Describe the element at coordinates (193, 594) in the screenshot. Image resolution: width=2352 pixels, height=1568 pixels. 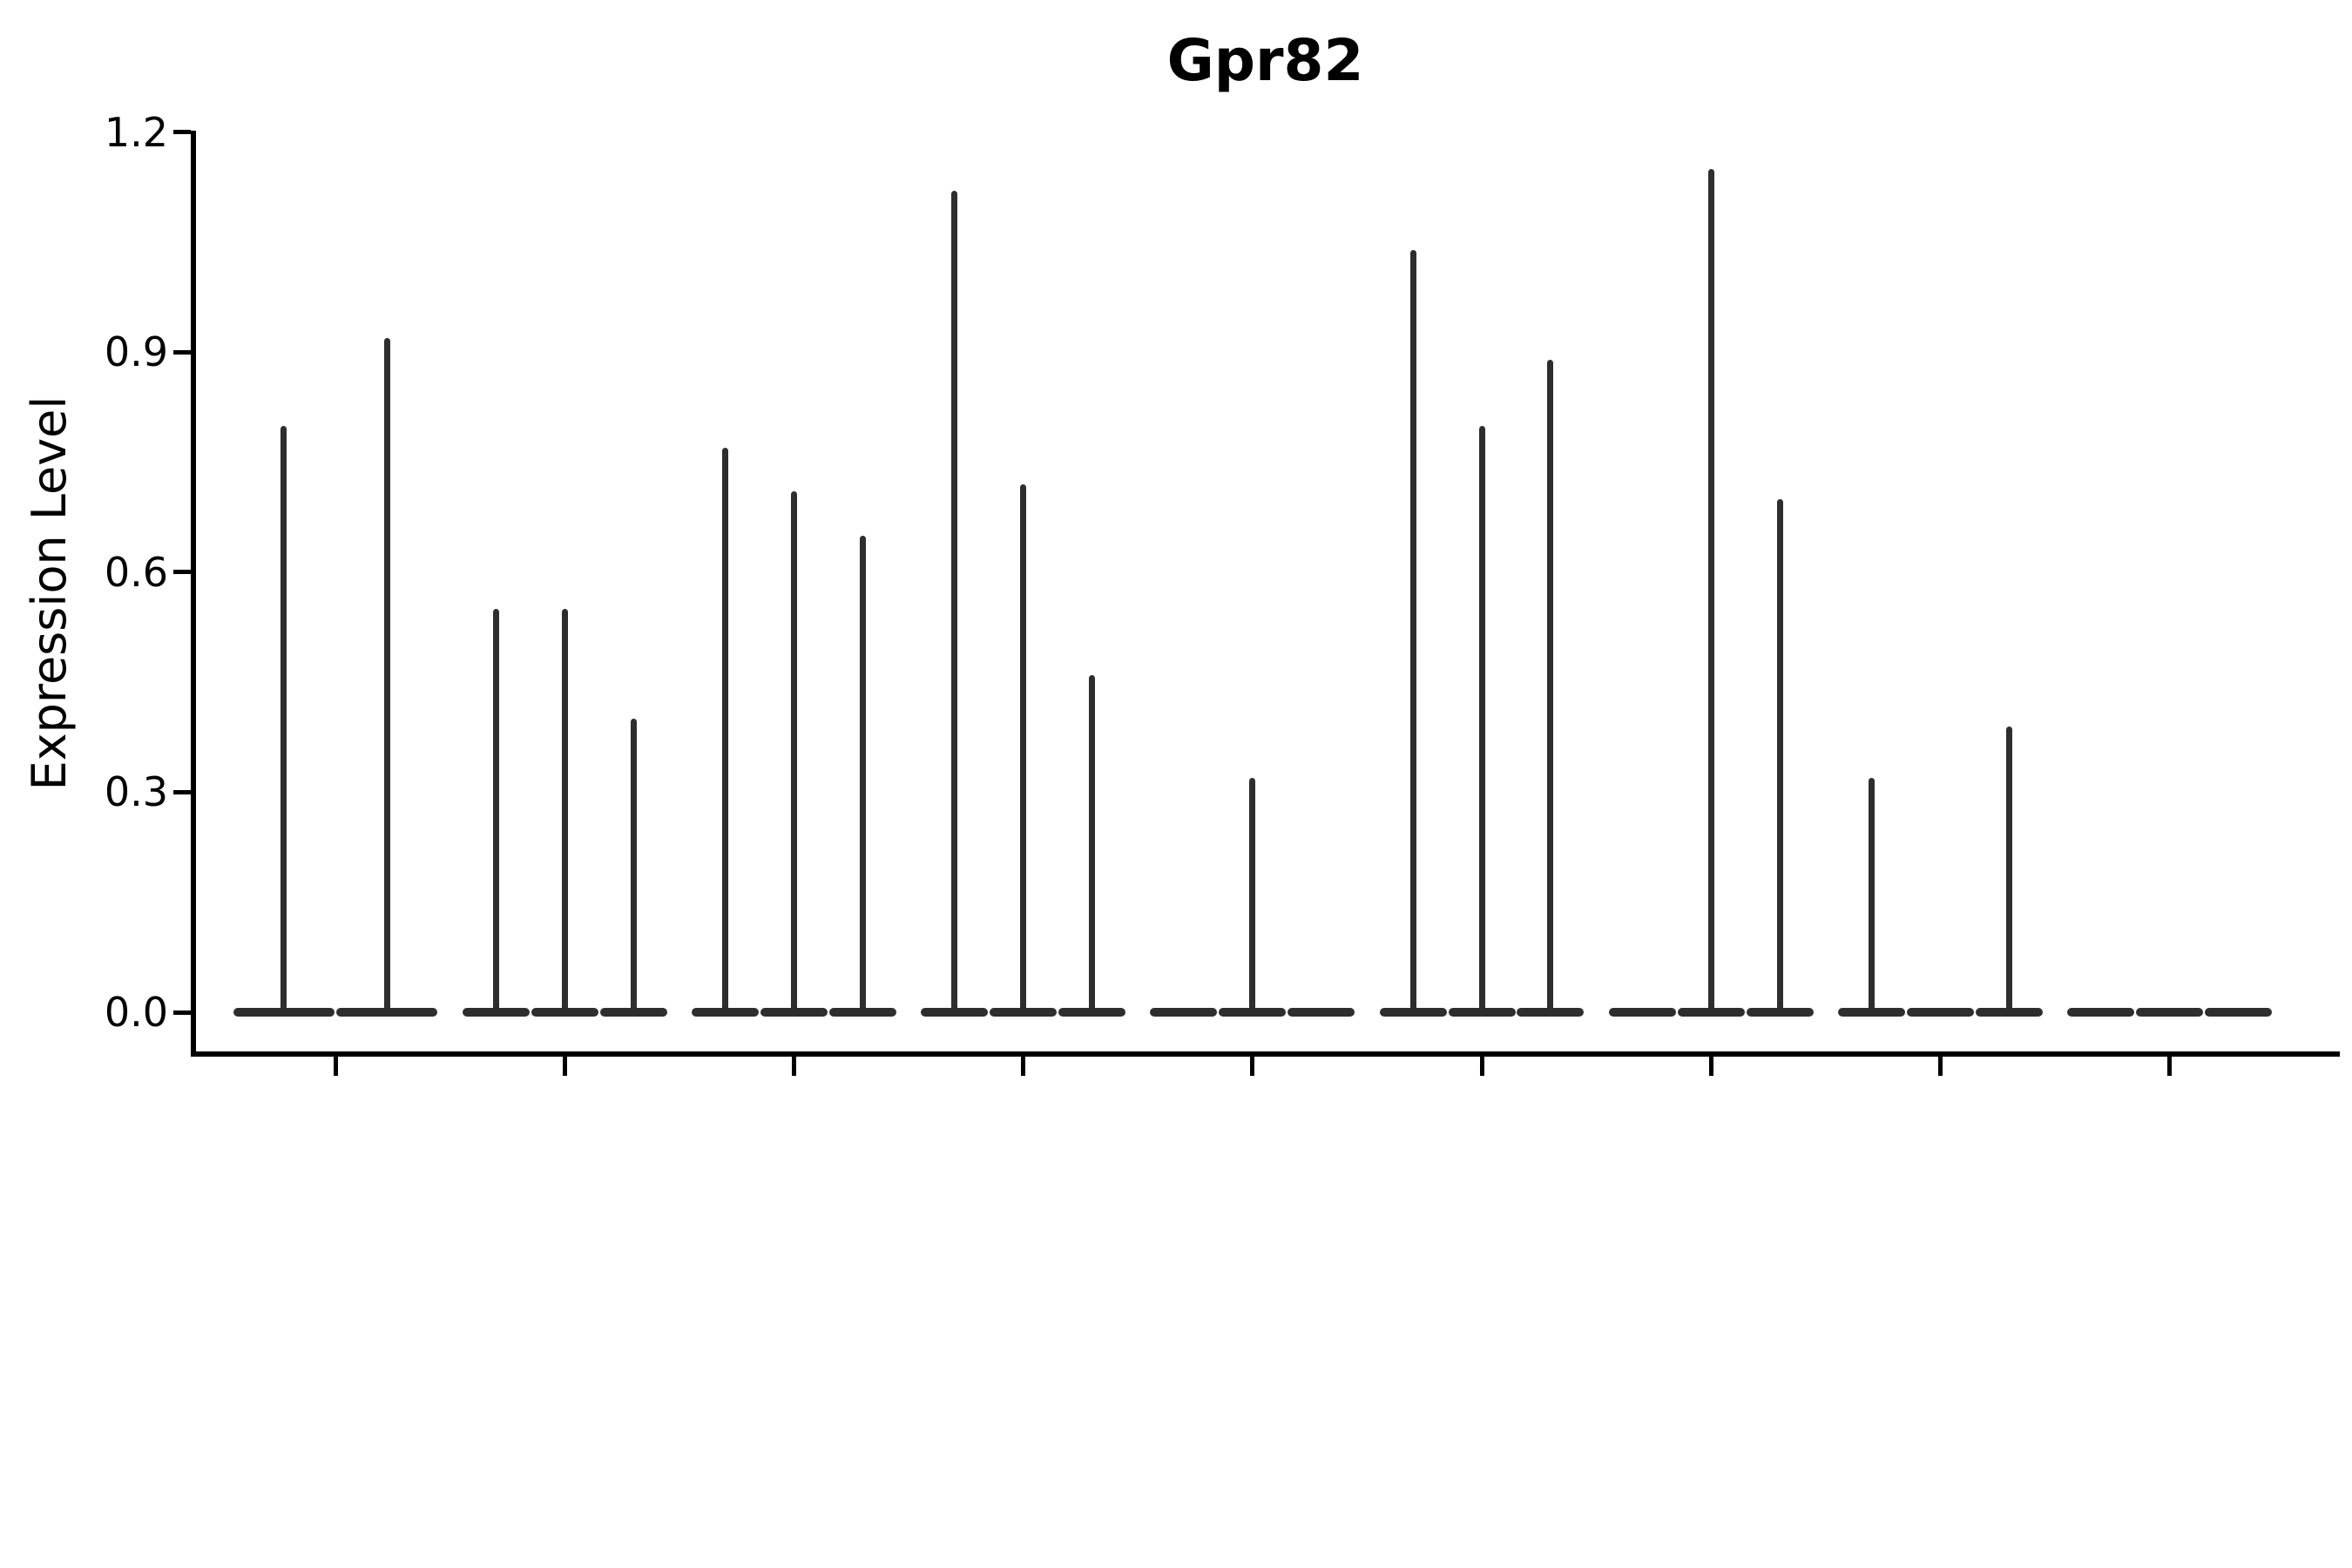
I see `y-axis-spine` at that location.